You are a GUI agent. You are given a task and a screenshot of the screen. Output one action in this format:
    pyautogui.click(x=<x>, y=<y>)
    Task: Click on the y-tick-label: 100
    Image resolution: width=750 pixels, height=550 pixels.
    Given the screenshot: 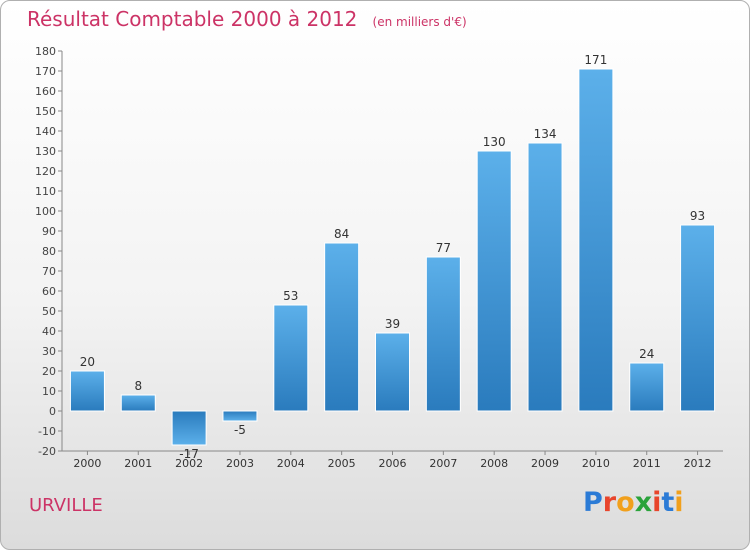 What is the action you would take?
    pyautogui.click(x=45, y=211)
    